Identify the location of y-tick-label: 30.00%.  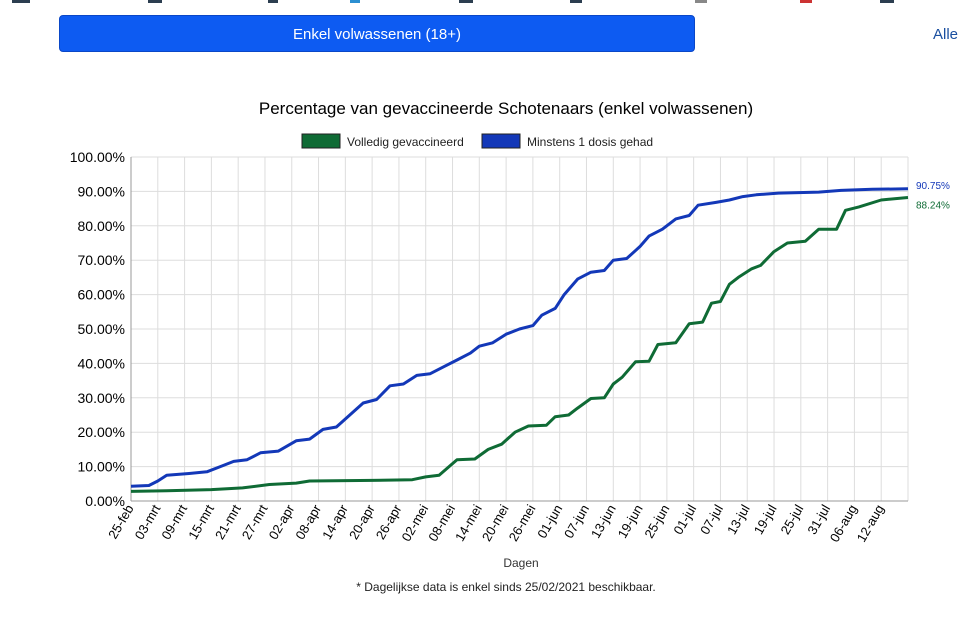
(101, 398).